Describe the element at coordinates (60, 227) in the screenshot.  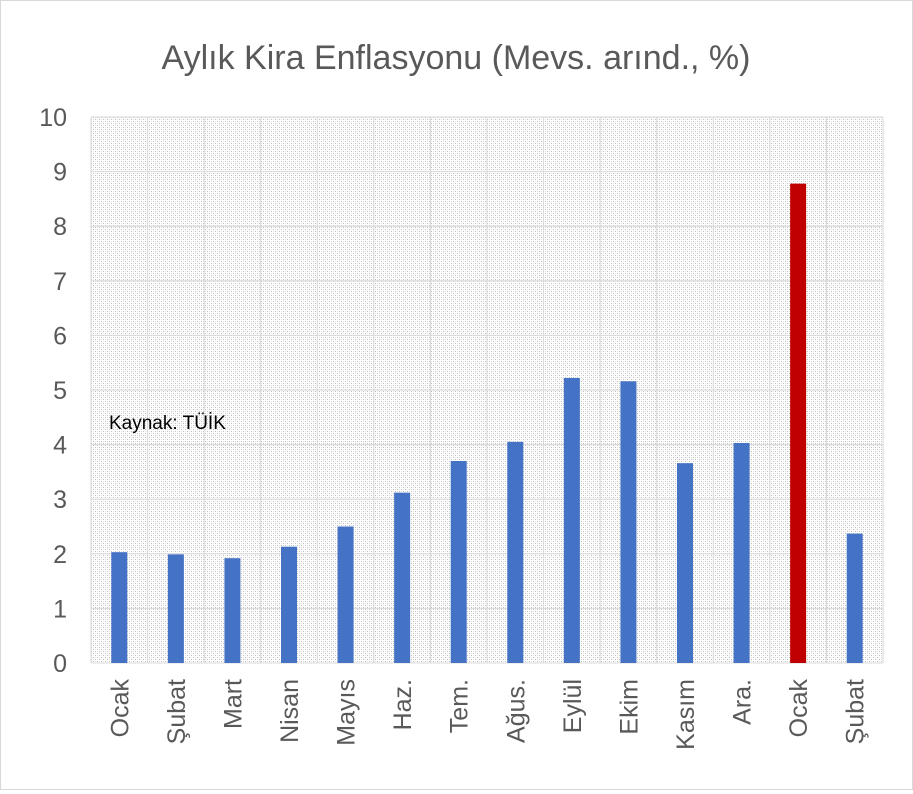
I see `y-tick-label: 8` at that location.